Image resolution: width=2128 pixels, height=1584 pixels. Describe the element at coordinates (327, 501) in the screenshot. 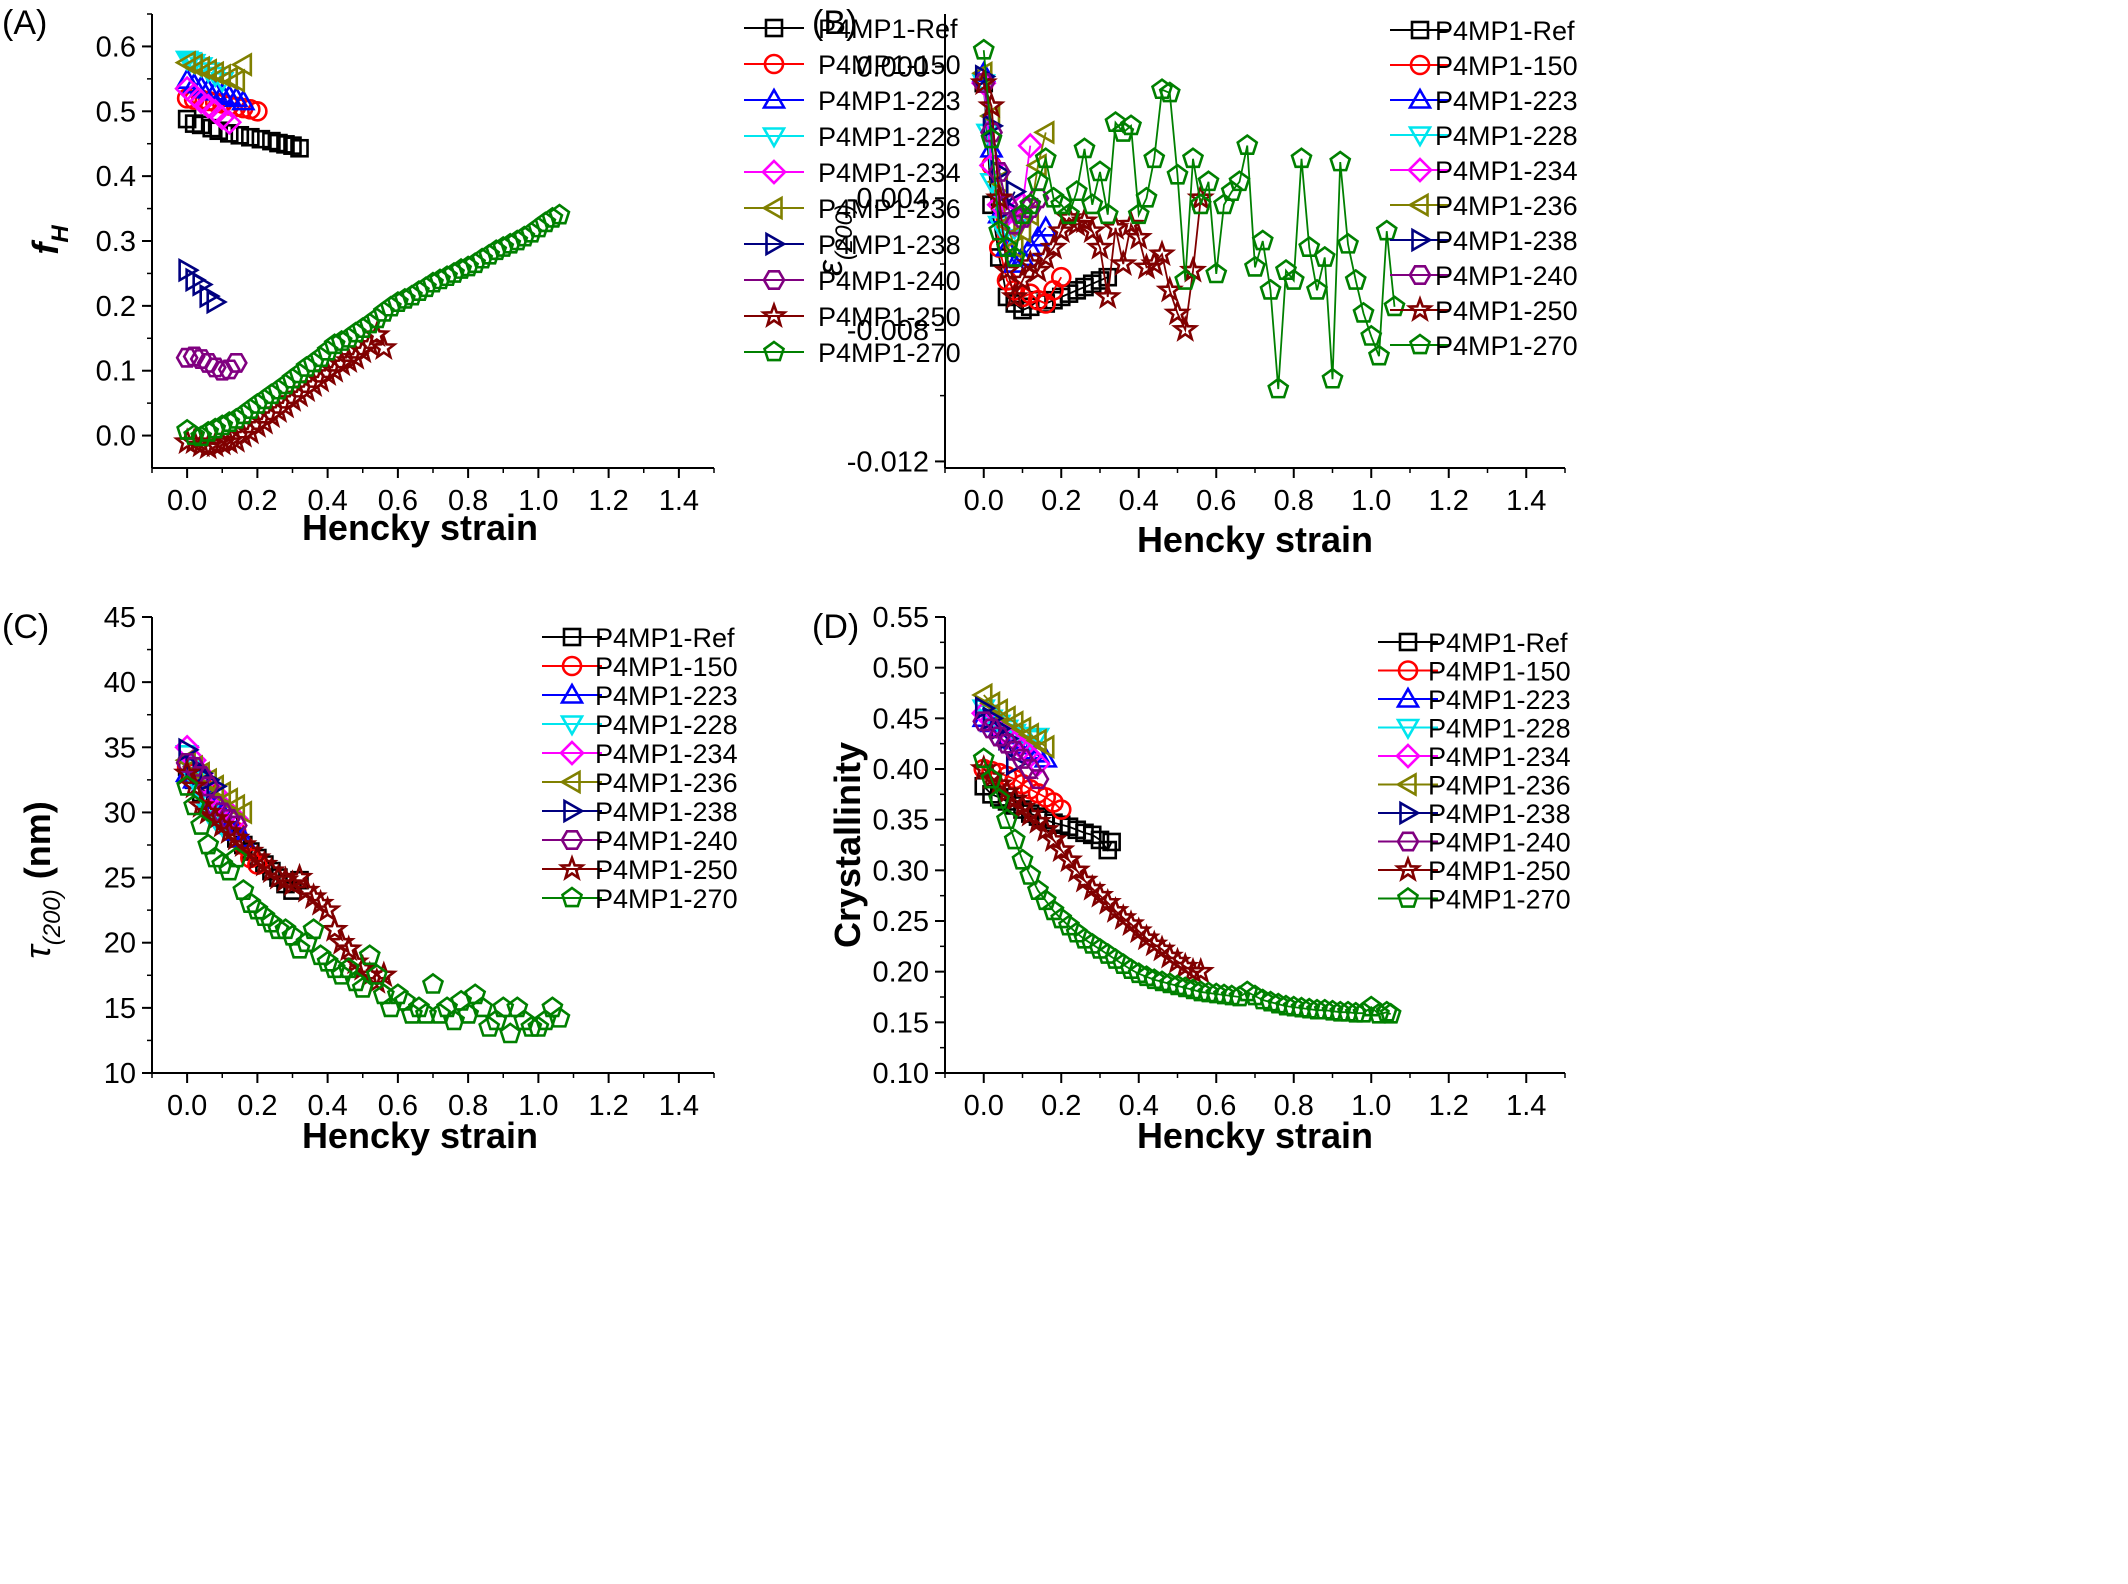

I see `x-tick-label: 0.4` at that location.